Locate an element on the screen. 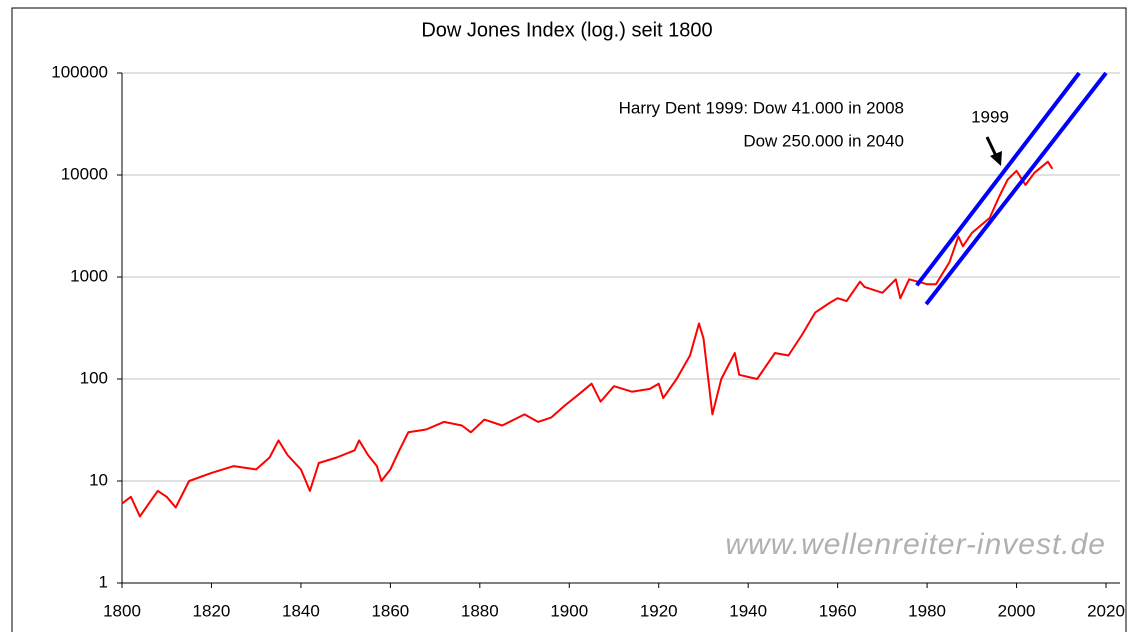 This screenshot has height=632, width=1131. x-tick-label: 1940 is located at coordinates (748, 610).